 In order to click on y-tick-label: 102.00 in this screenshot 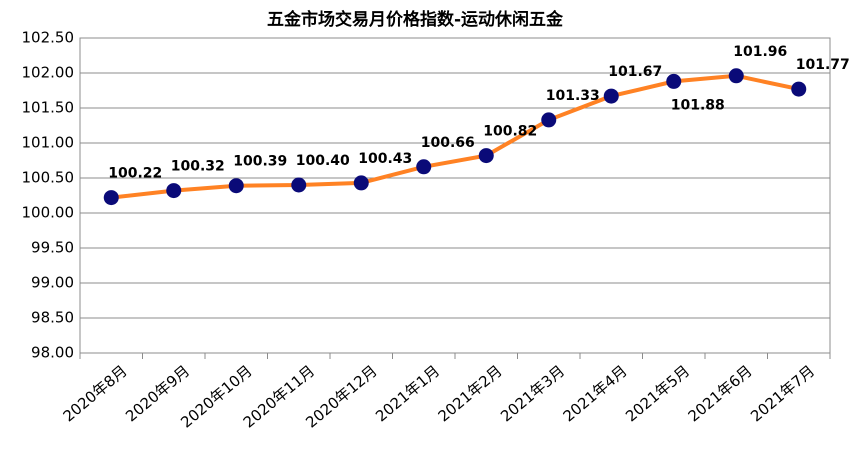, I will do `click(48, 73)`.